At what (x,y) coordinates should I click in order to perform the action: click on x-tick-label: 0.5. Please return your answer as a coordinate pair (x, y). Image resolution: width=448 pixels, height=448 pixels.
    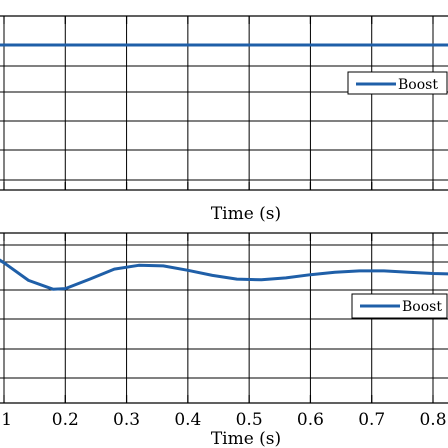
    Looking at the image, I should click on (249, 420).